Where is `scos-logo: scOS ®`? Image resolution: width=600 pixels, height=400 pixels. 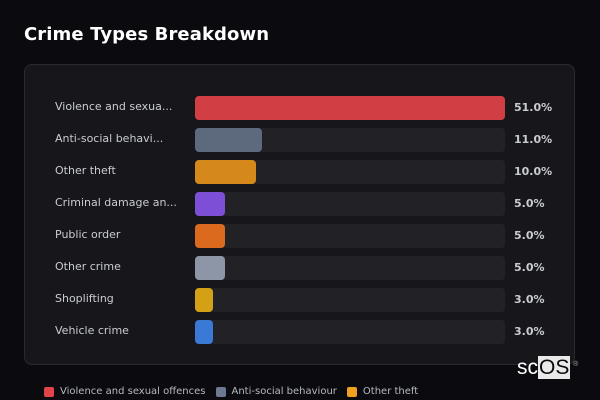 scos-logo: scOS ® is located at coordinates (547, 367).